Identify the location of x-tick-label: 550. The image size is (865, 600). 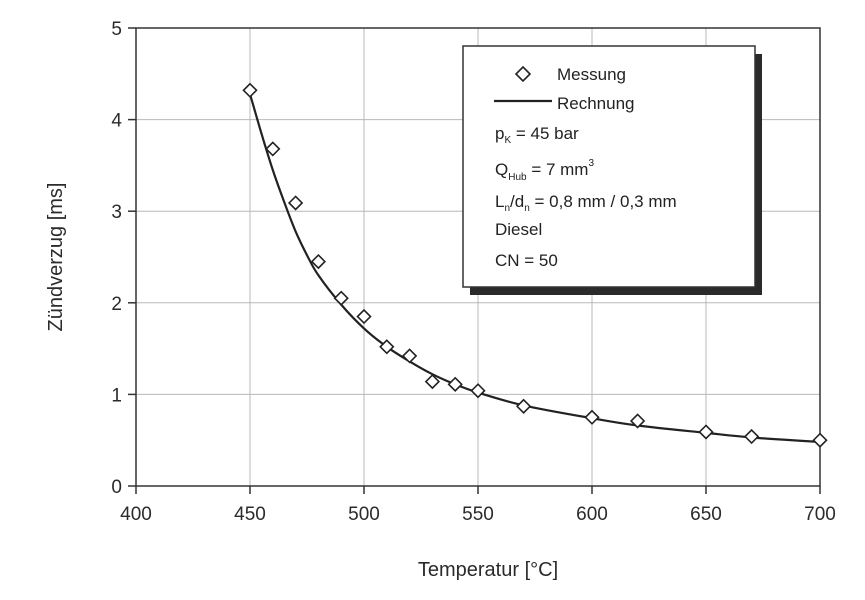
(478, 514).